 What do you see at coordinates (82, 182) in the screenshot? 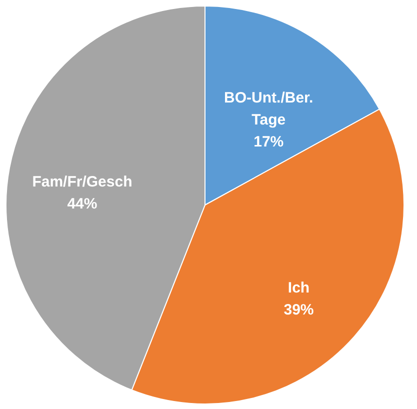
I see `slice-label: Fam/Fr/Gesch` at bounding box center [82, 182].